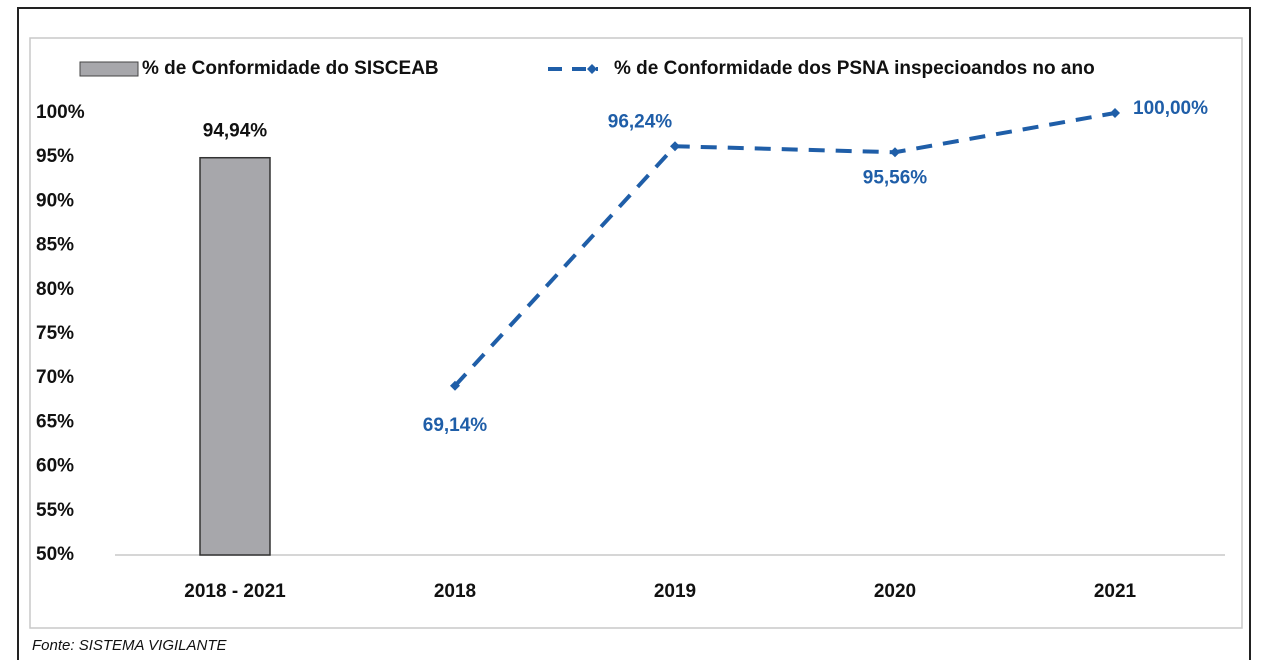 The width and height of the screenshot is (1265, 660). What do you see at coordinates (235, 356) in the screenshot?
I see `bar` at bounding box center [235, 356].